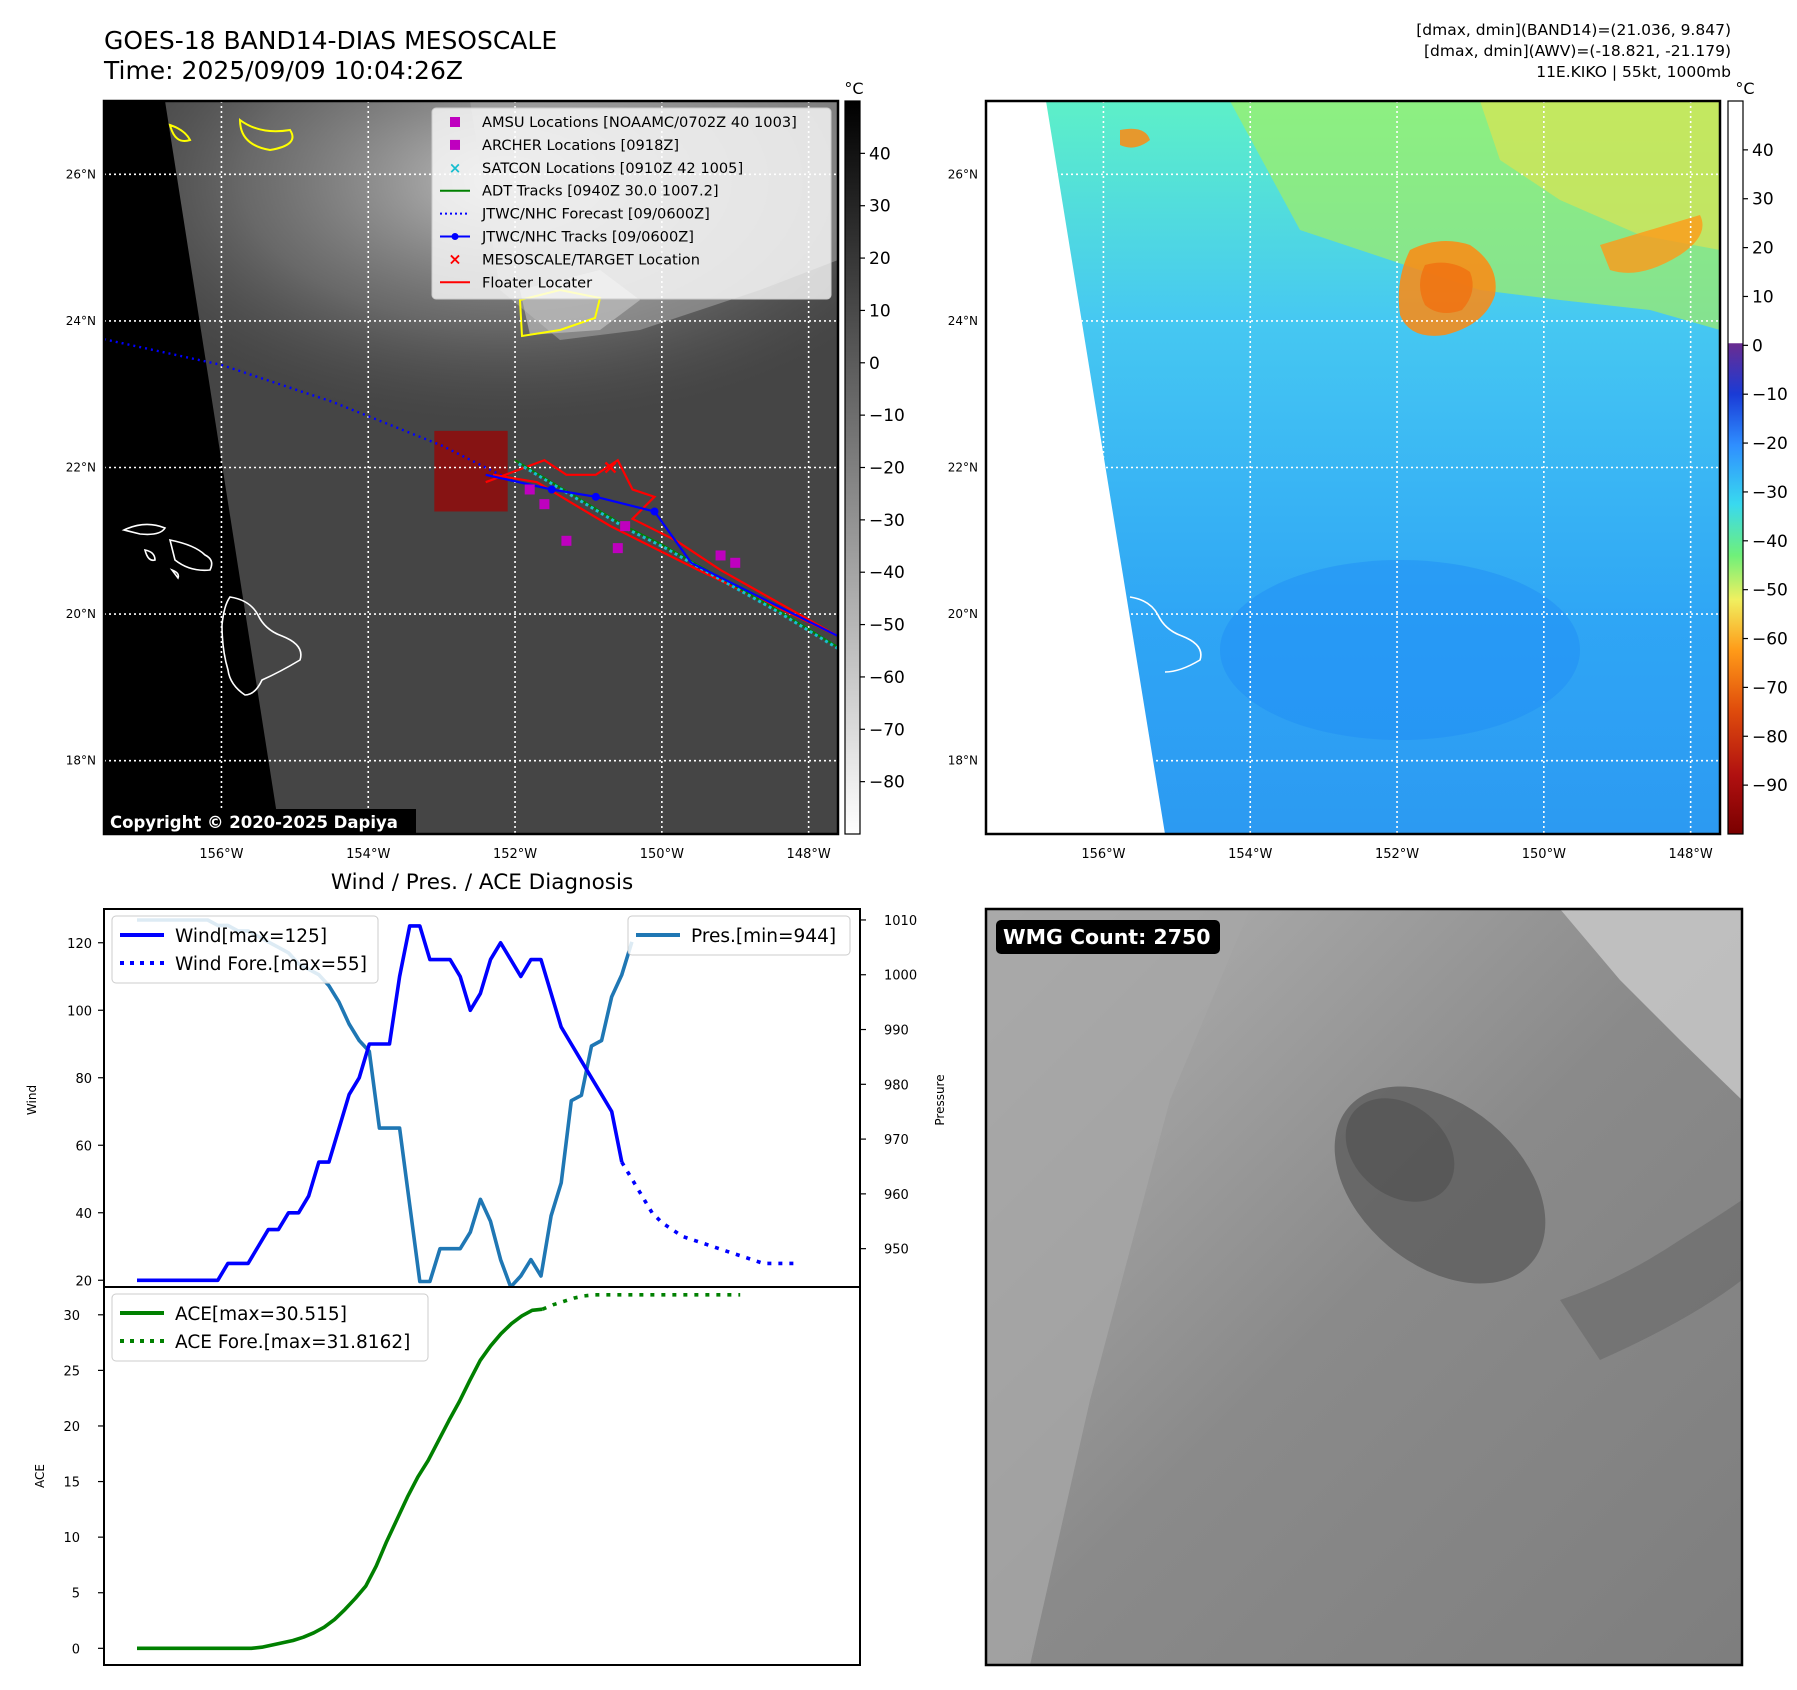  Describe the element at coordinates (71, 1371) in the screenshot. I see `ace-tick-label: 25` at that location.